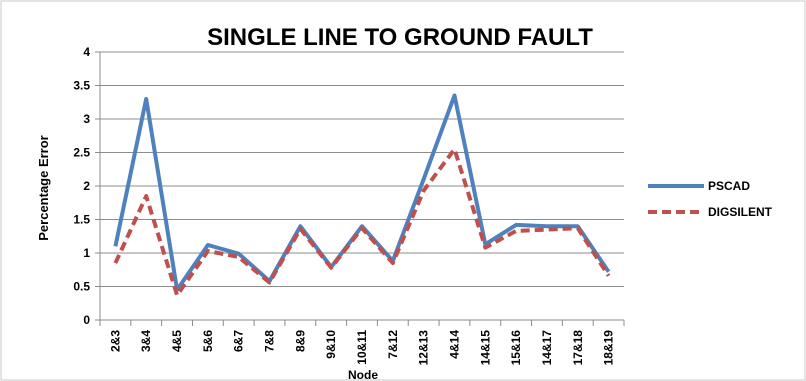 Image resolution: width=806 pixels, height=381 pixels. I want to click on x-tick-label: 18&19, so click(609, 348).